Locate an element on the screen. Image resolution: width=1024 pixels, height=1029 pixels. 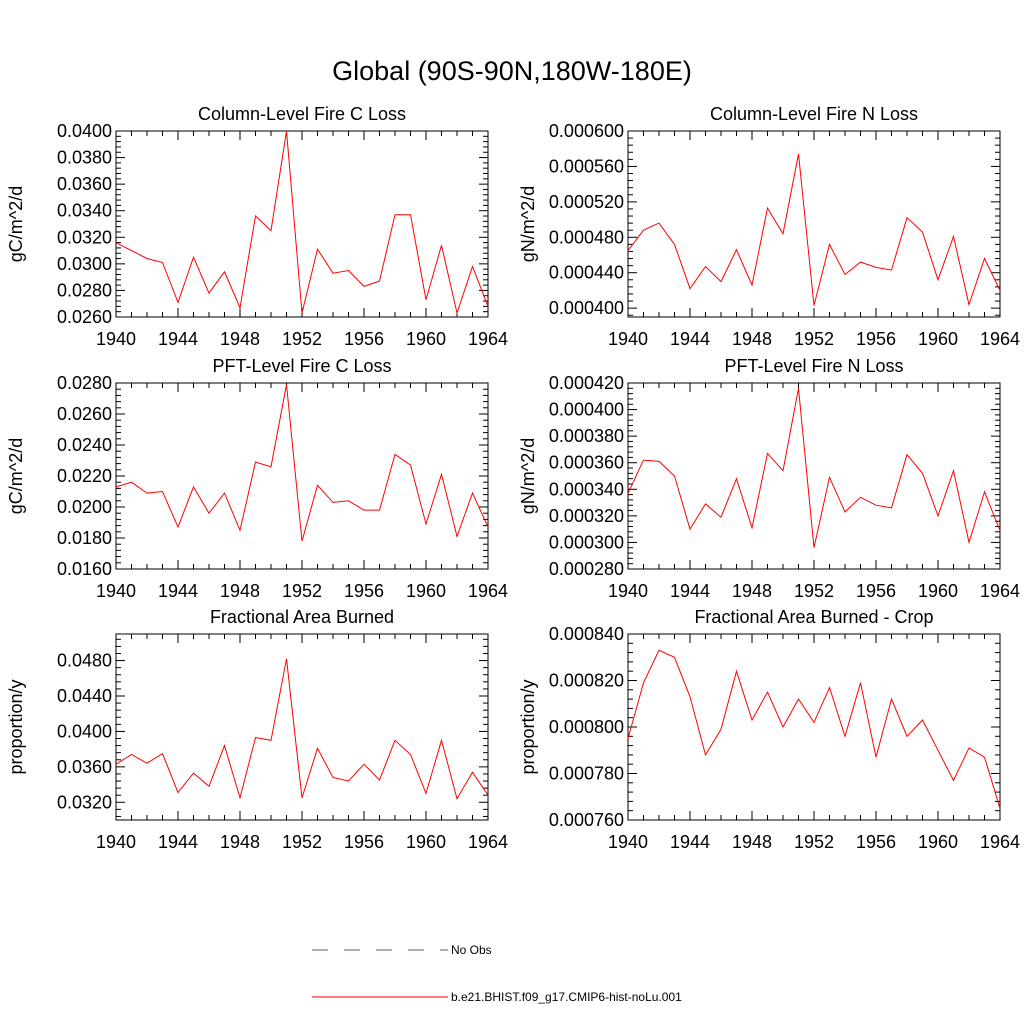
y-tick-label: 0.000360 is located at coordinates (586, 463).